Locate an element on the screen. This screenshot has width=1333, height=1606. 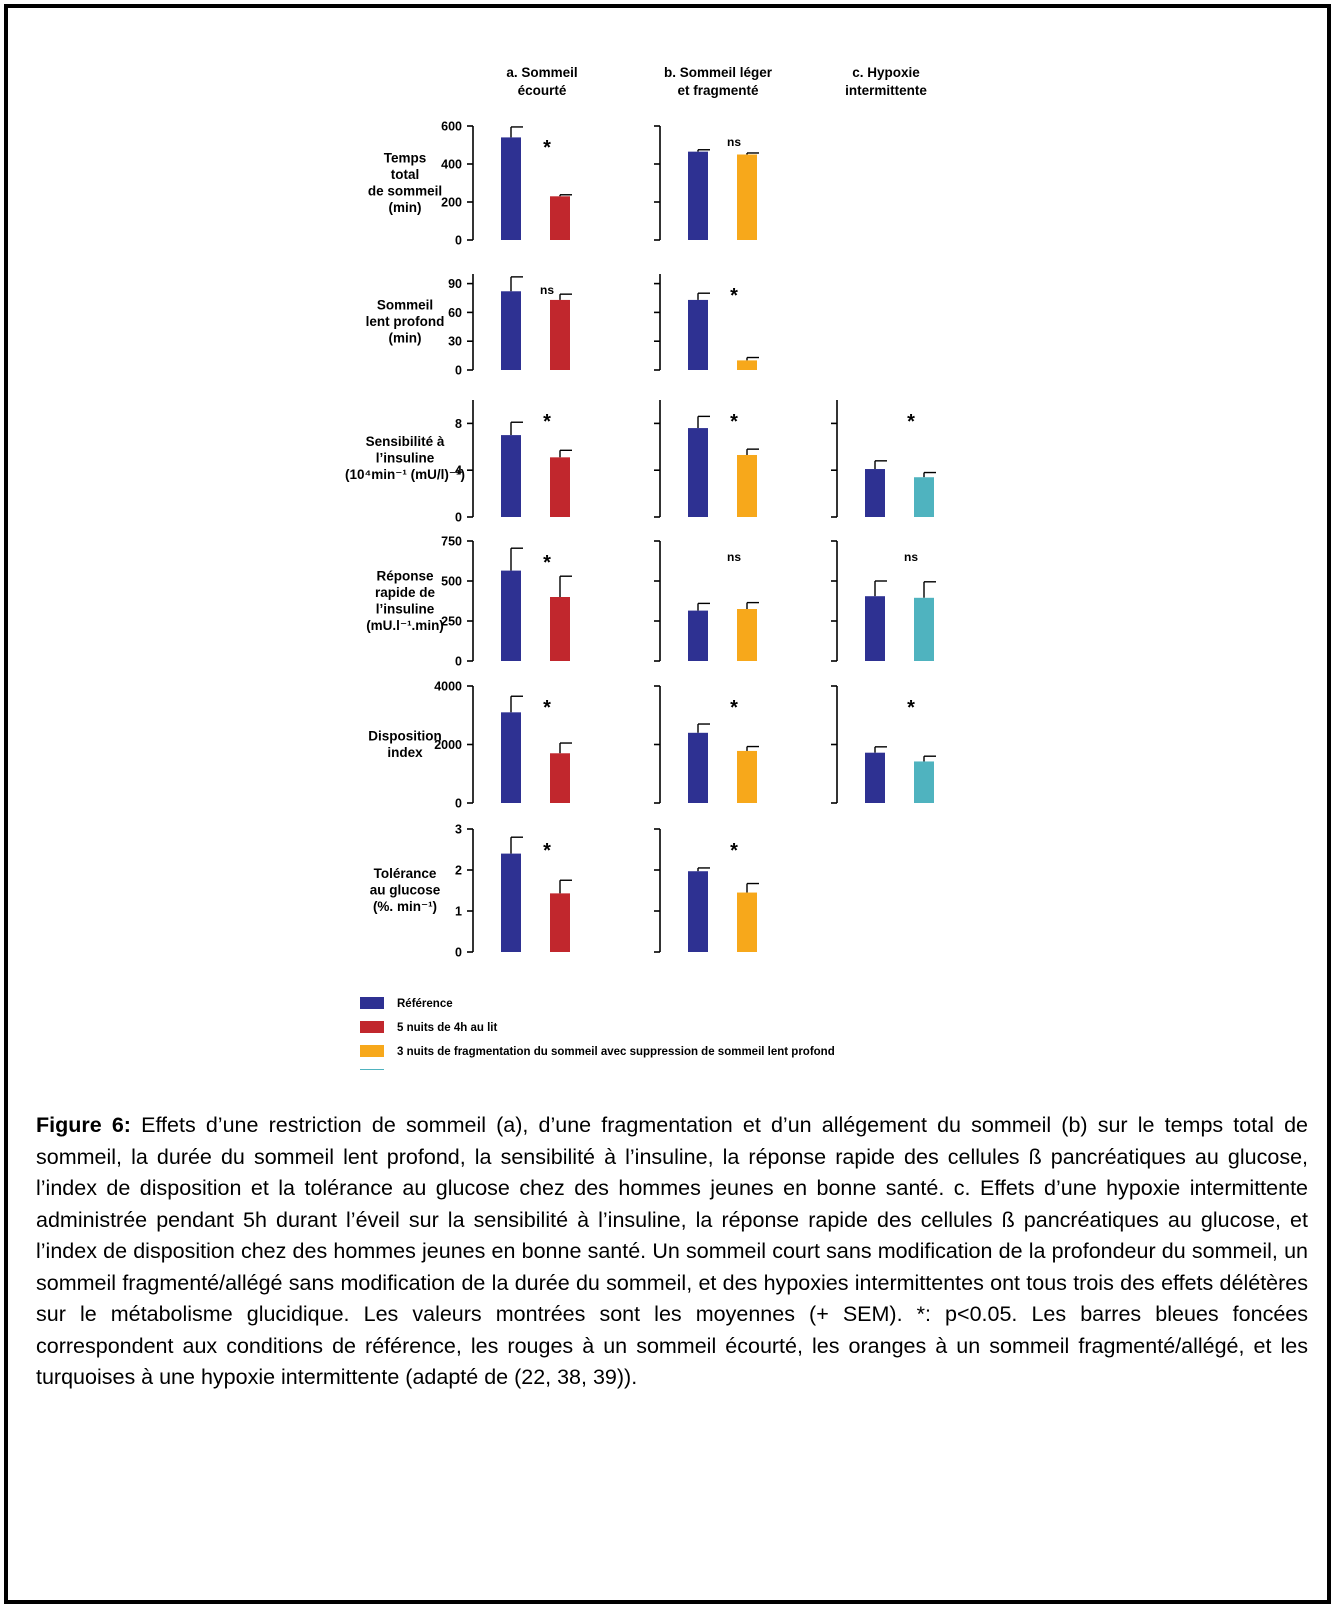
y-tick-label: 3 is located at coordinates (458, 830).